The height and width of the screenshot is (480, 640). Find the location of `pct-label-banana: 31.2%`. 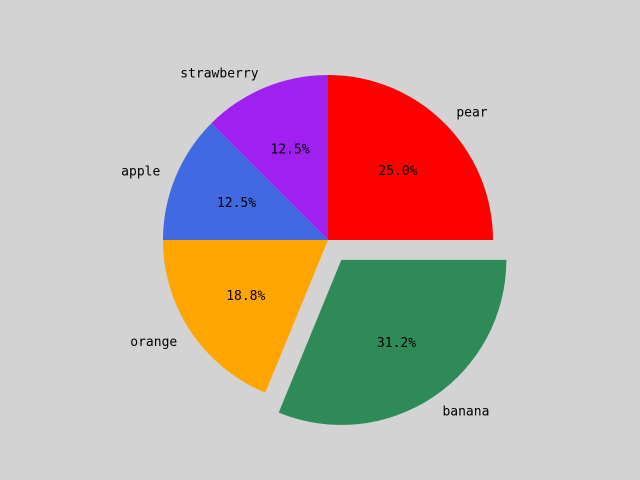

pct-label-banana: 31.2% is located at coordinates (396, 343).